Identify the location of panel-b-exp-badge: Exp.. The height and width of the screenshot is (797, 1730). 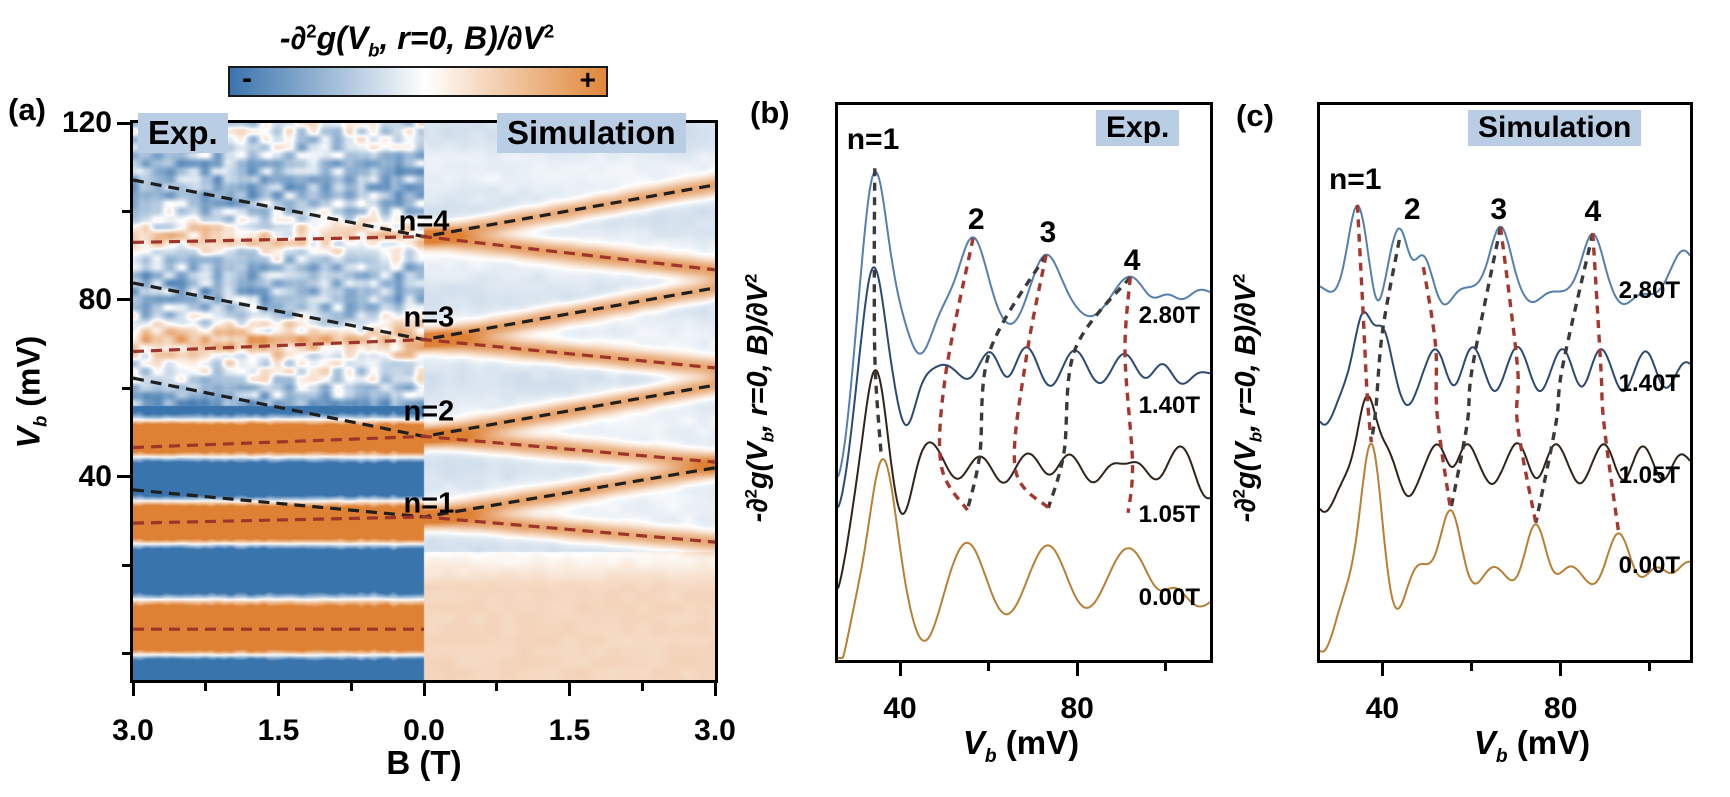
(1138, 128).